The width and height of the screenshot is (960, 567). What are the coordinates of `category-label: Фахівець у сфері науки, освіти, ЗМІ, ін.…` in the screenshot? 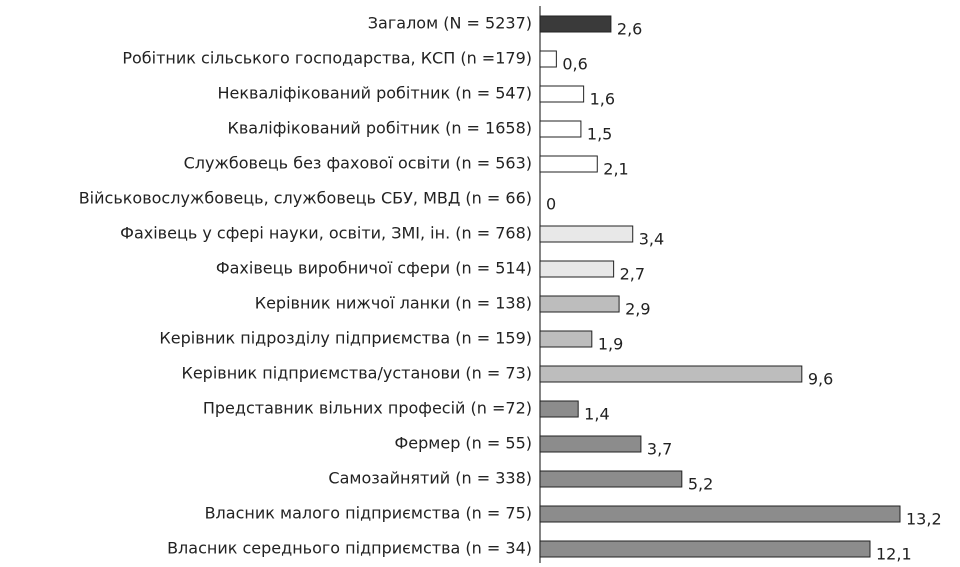 It's located at (326, 233).